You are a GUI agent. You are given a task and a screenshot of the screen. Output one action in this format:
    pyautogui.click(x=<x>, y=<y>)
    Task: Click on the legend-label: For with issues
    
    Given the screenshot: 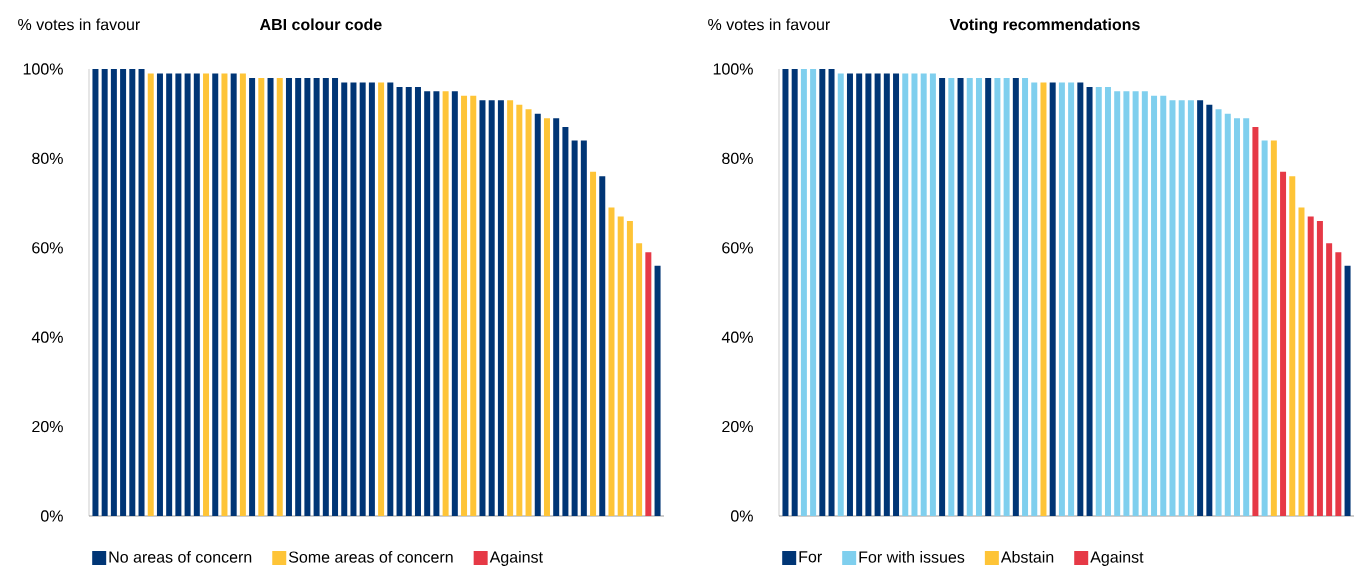 What is the action you would take?
    pyautogui.click(x=912, y=557)
    